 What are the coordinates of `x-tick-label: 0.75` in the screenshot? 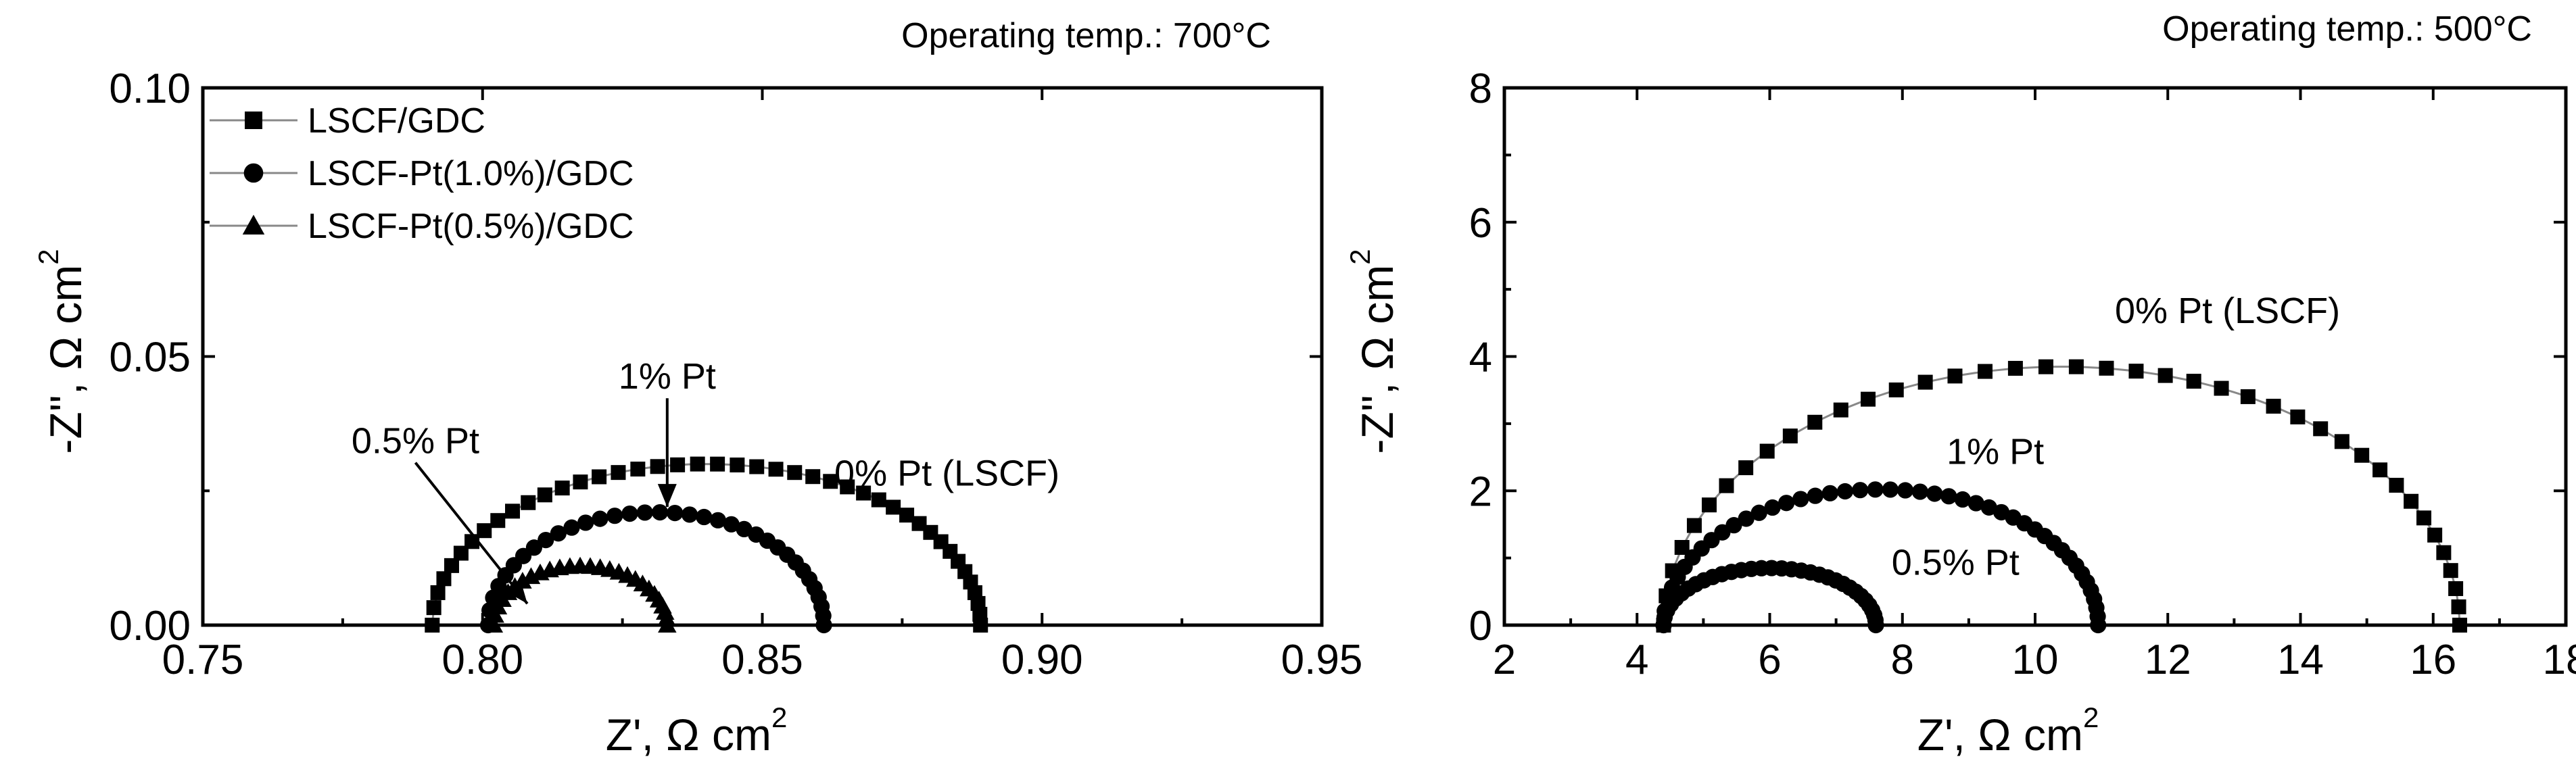 It's located at (203, 660).